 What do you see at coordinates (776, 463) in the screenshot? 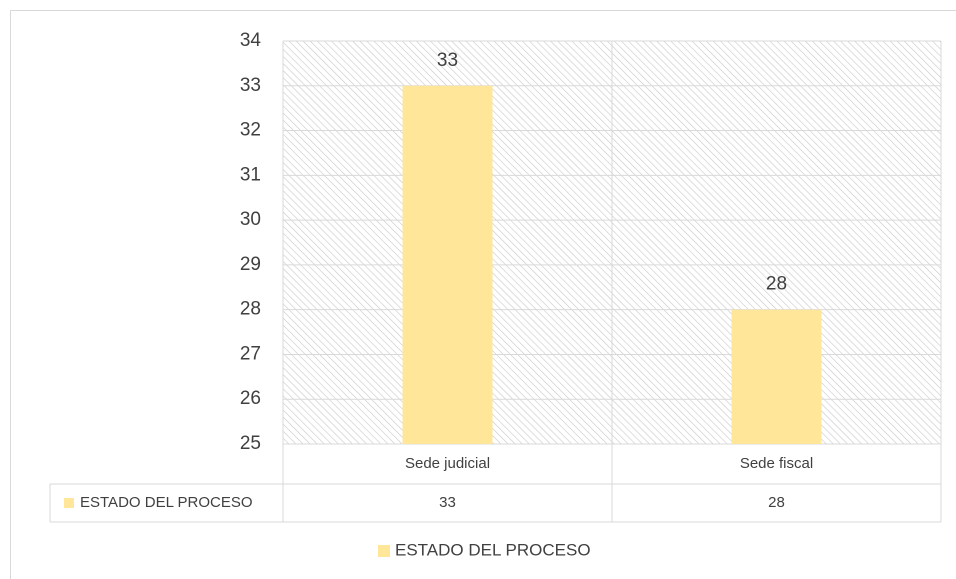
I see `x-tick-label: Sede fiscal` at bounding box center [776, 463].